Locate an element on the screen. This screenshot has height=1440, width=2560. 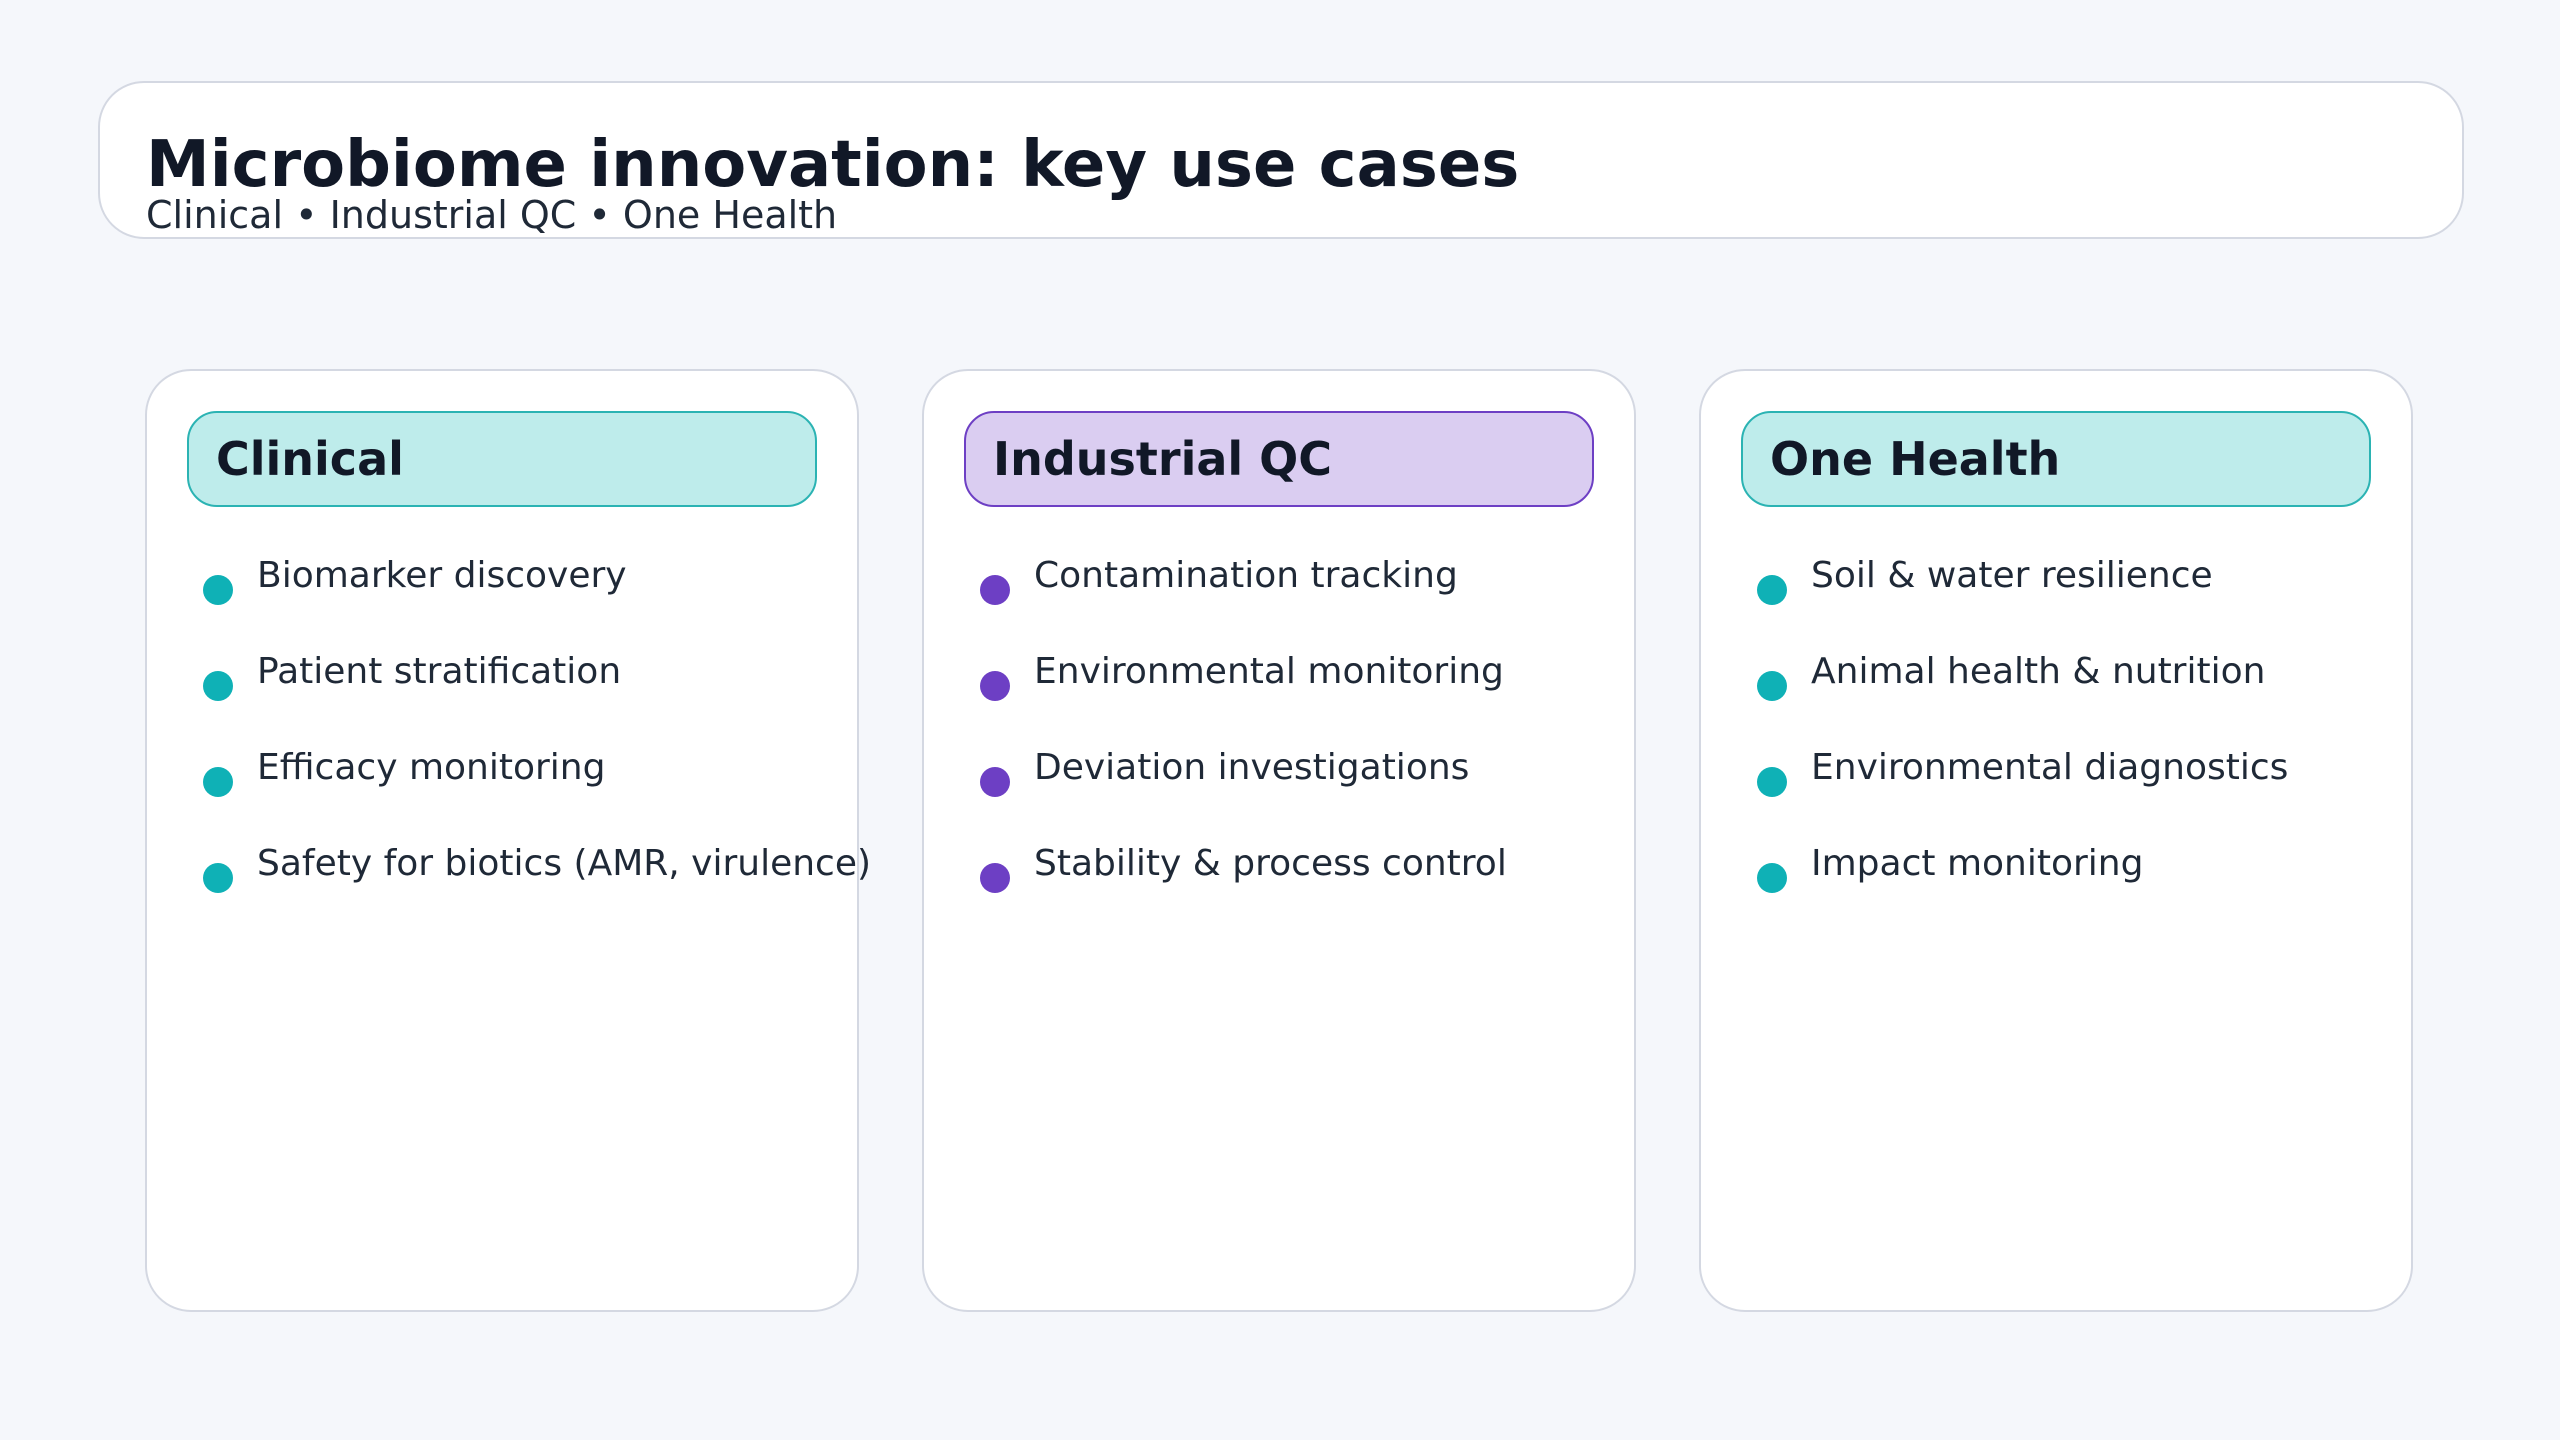
list-item-label: Efficacy monitoring is located at coordinates (431, 767).